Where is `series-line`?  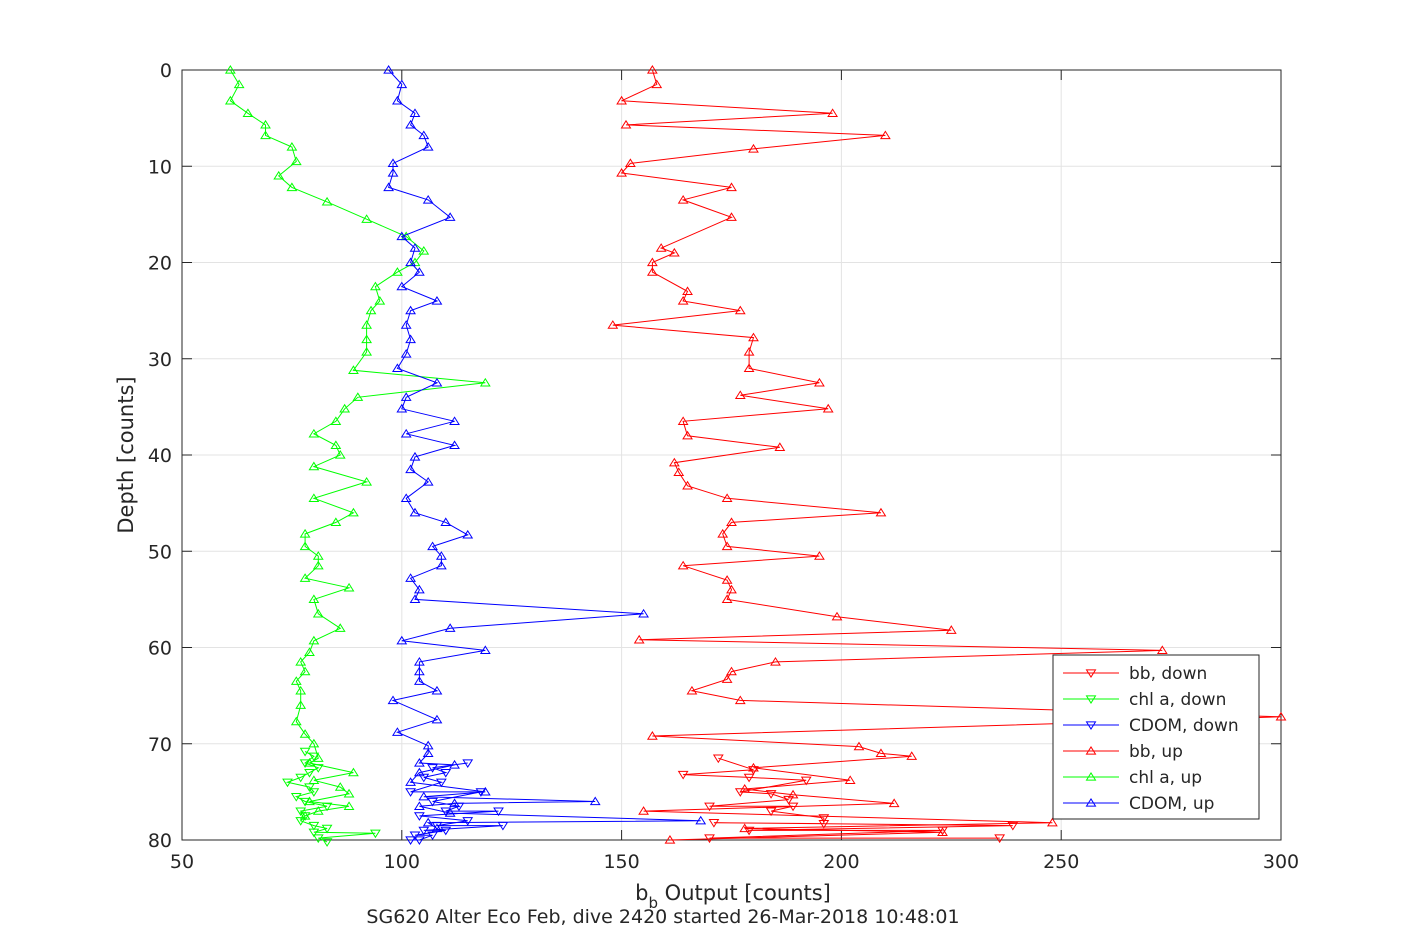 series-line is located at coordinates (330, 797).